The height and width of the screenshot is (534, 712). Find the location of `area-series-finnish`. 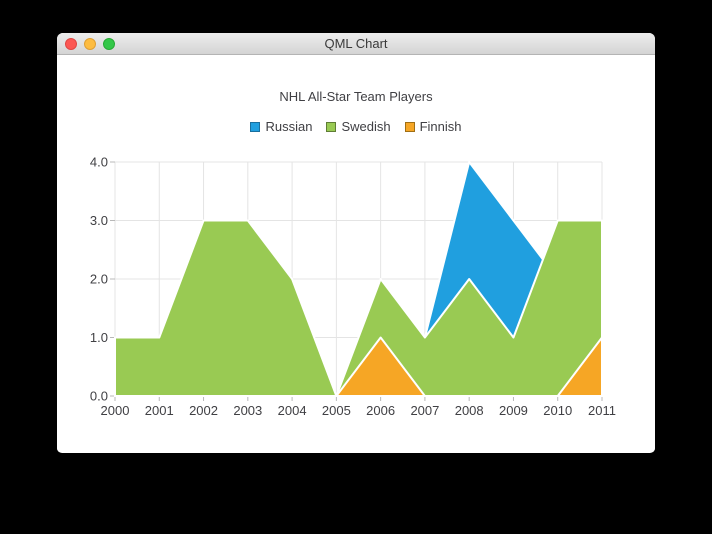

area-series-finnish is located at coordinates (358, 366).